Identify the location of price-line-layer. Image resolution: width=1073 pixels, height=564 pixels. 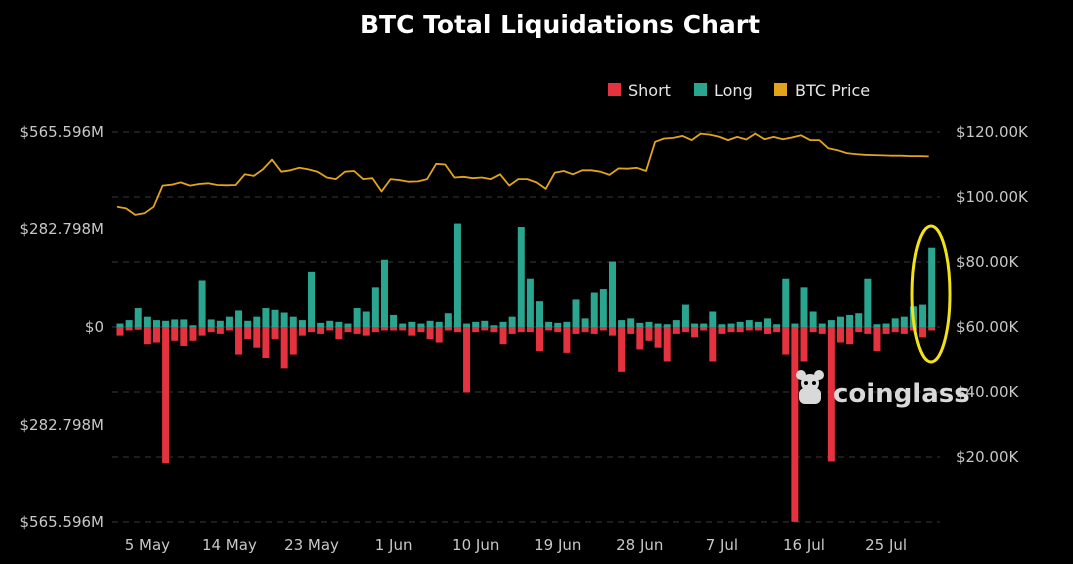
(522, 174).